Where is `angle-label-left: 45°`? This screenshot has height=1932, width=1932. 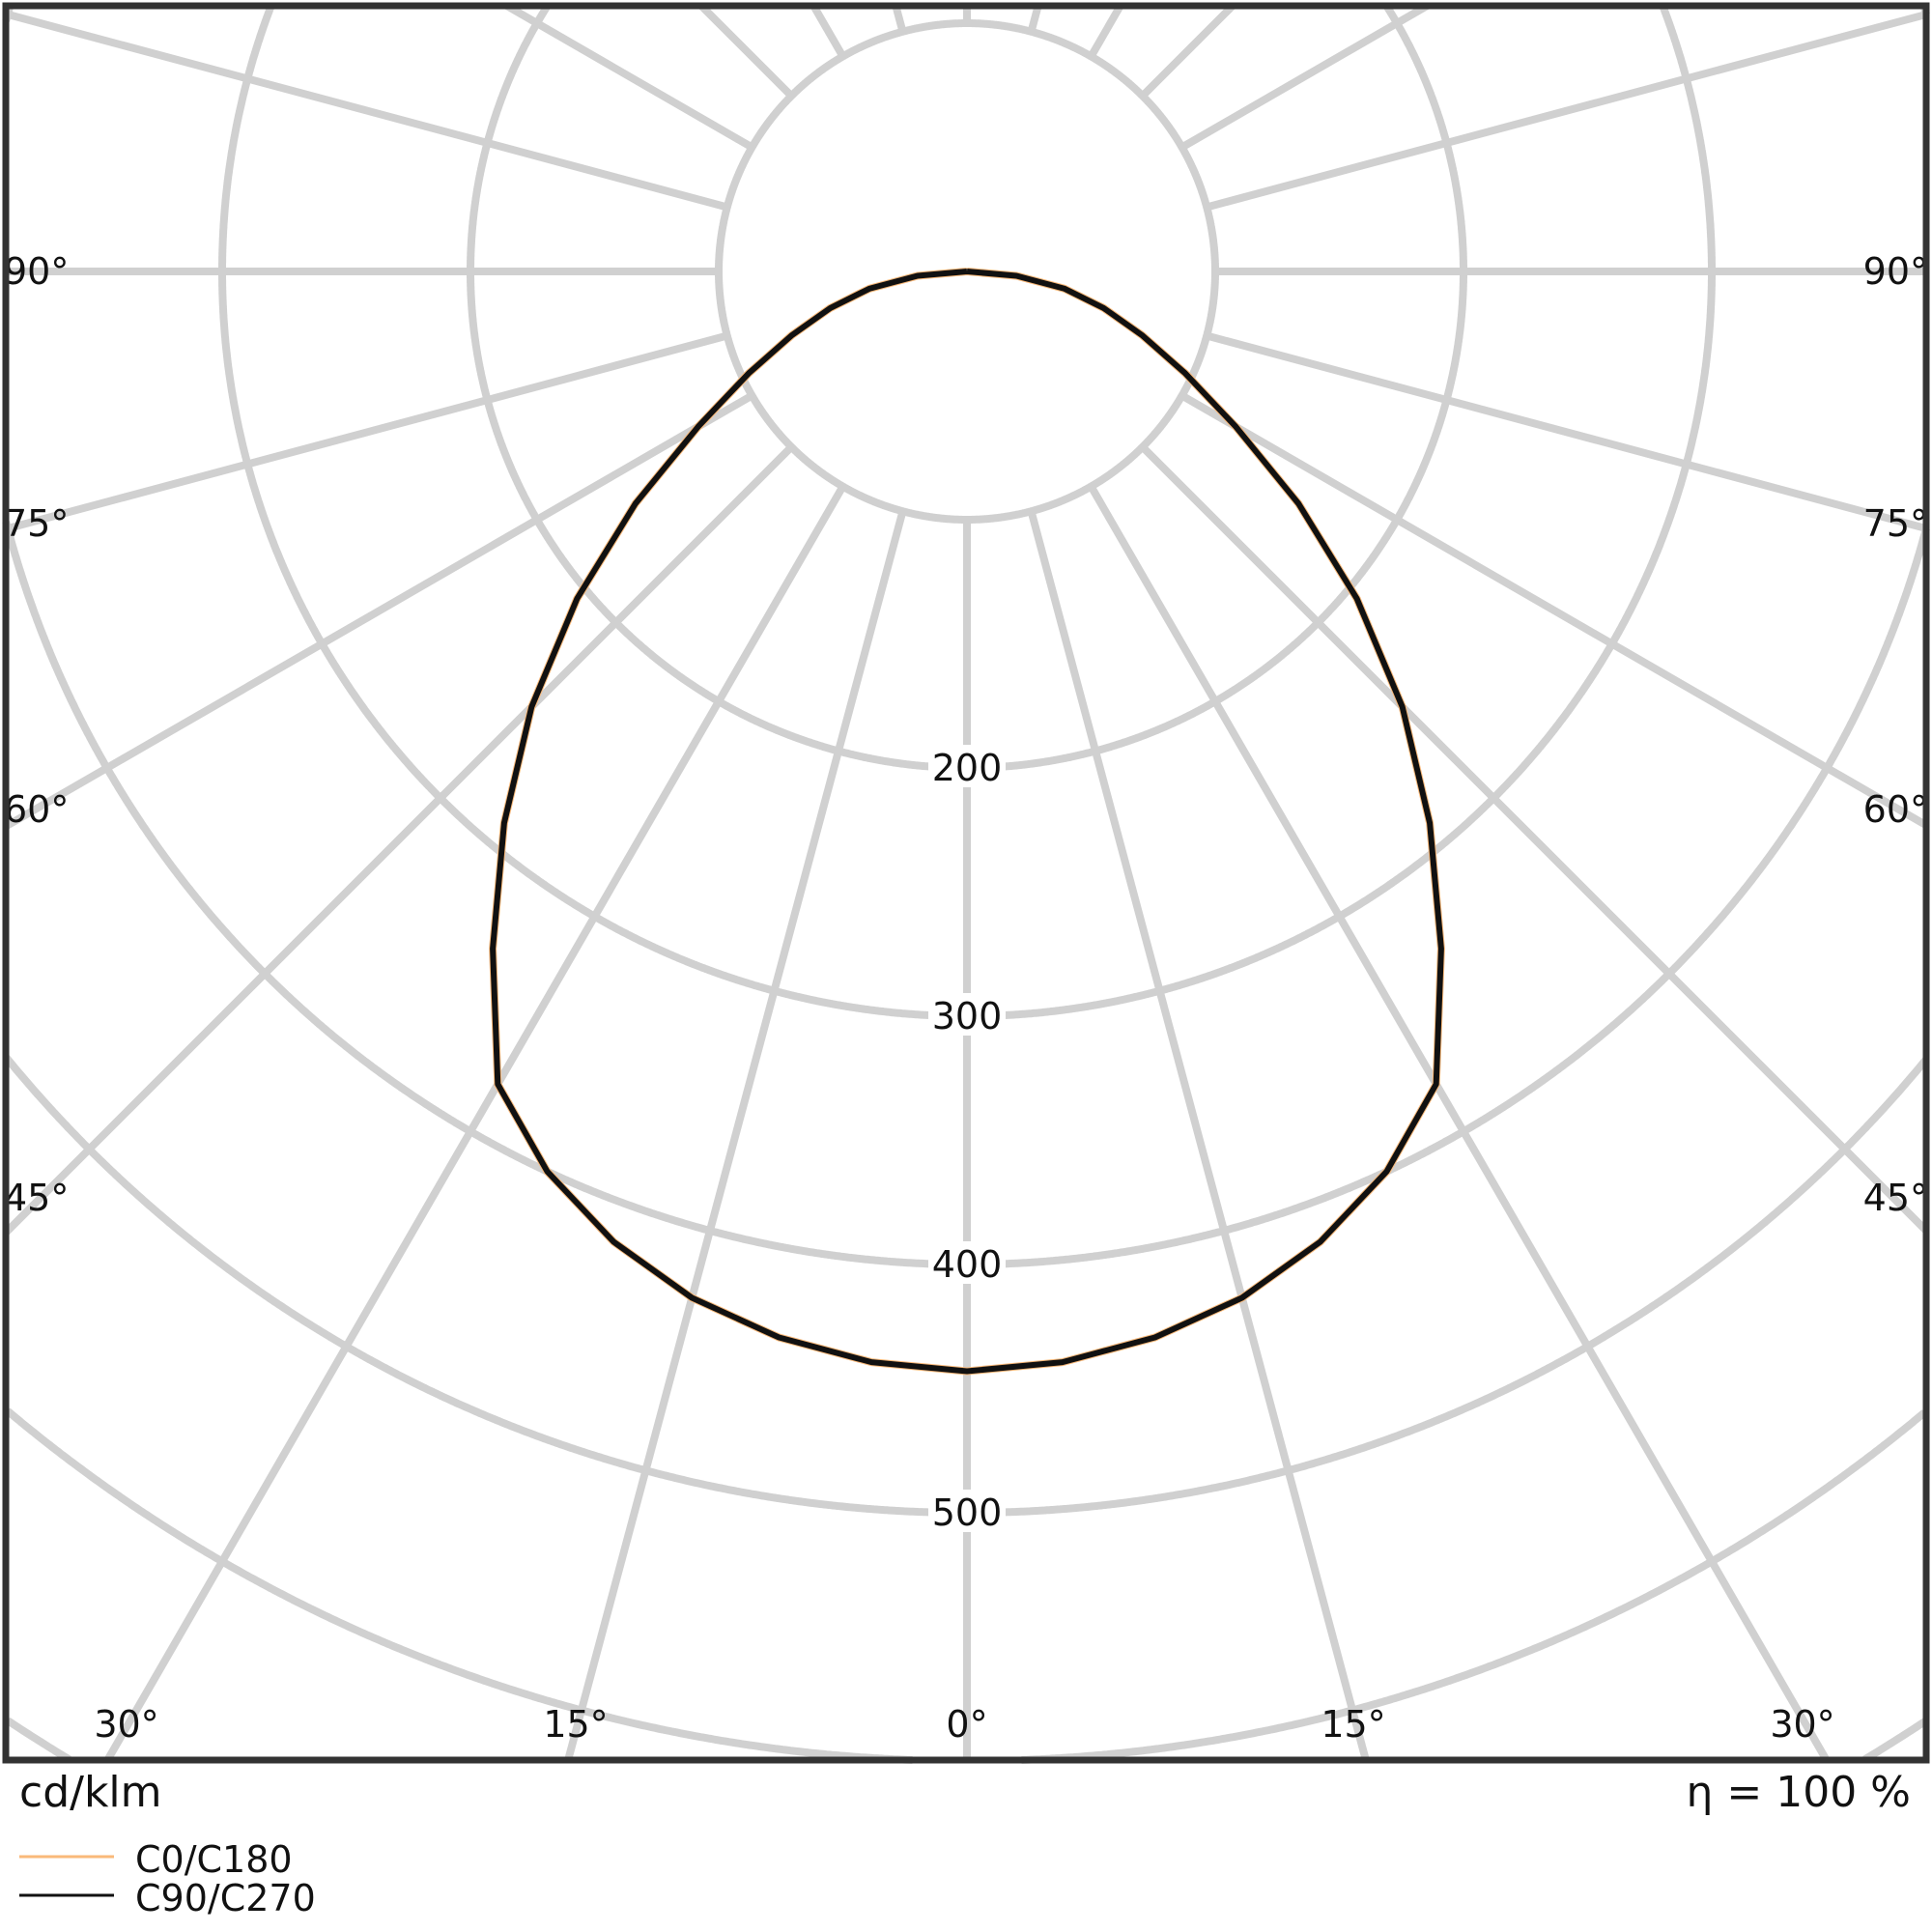 angle-label-left: 45° is located at coordinates (36, 1198).